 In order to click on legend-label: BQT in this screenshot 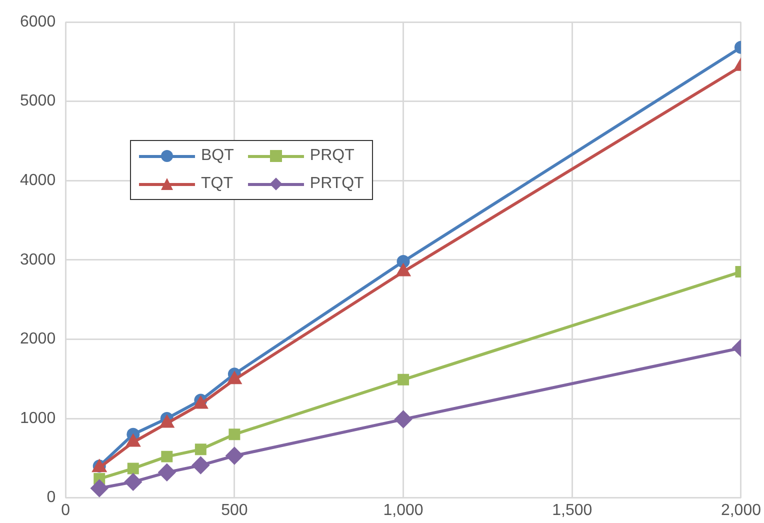, I will do `click(217, 156)`.